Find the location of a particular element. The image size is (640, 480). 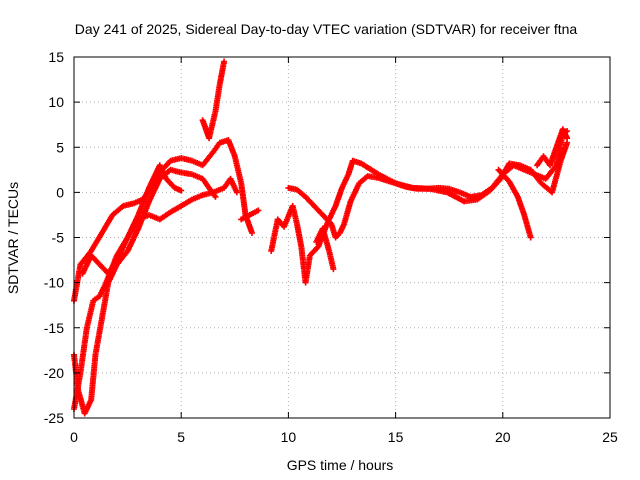

y-tick-label: -20 is located at coordinates (54, 373).